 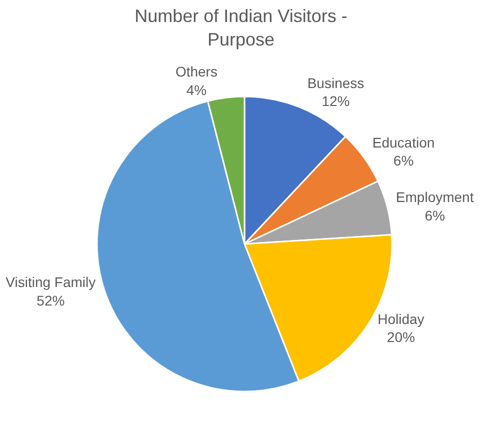 What do you see at coordinates (435, 197) in the screenshot?
I see `slice-label: Employment` at bounding box center [435, 197].